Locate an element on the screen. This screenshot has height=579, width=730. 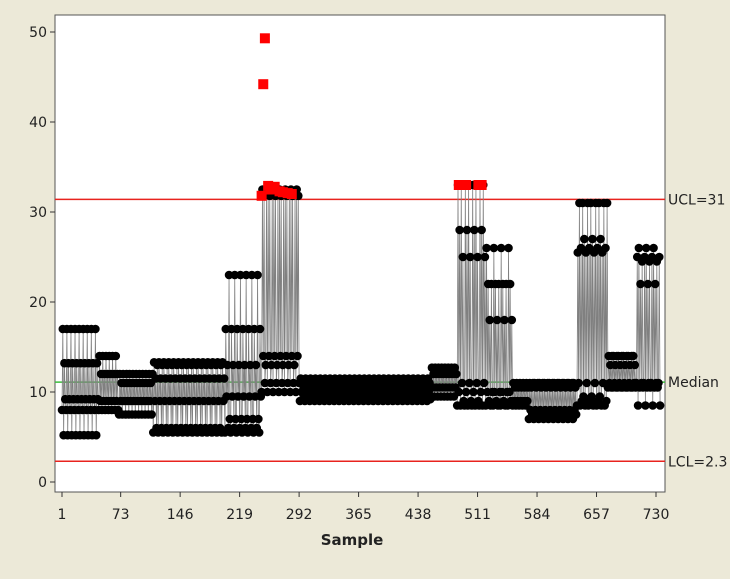
x-axis: 1 73 146 219 292 365 438 511 584 657 730 is located at coordinates (364, 507).